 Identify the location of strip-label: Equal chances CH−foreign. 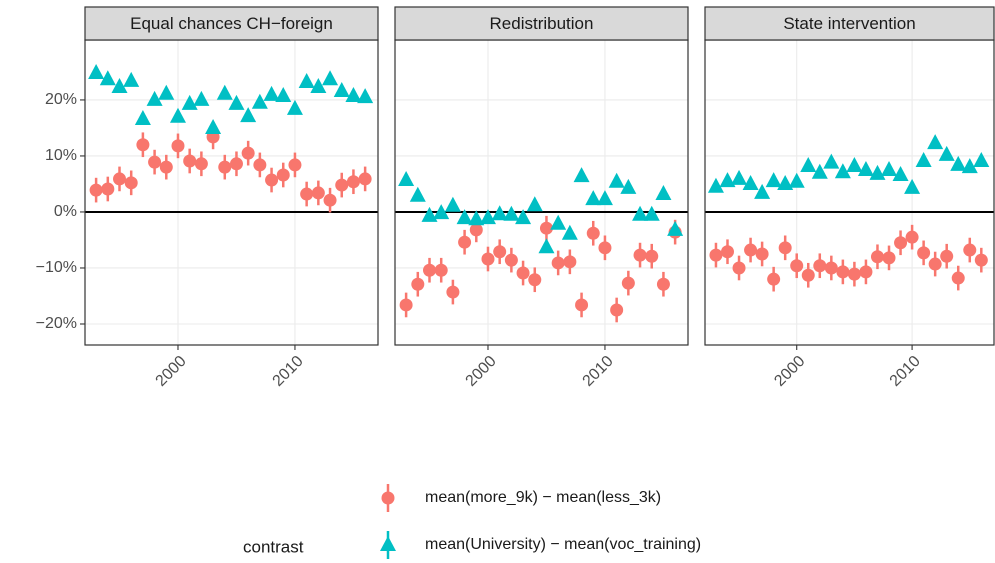
(231, 23).